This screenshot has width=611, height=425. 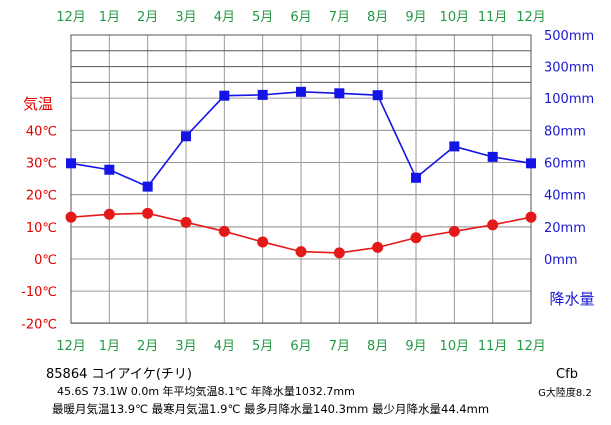 What do you see at coordinates (185, 346) in the screenshot?
I see `month-label-bottom: 3月` at bounding box center [185, 346].